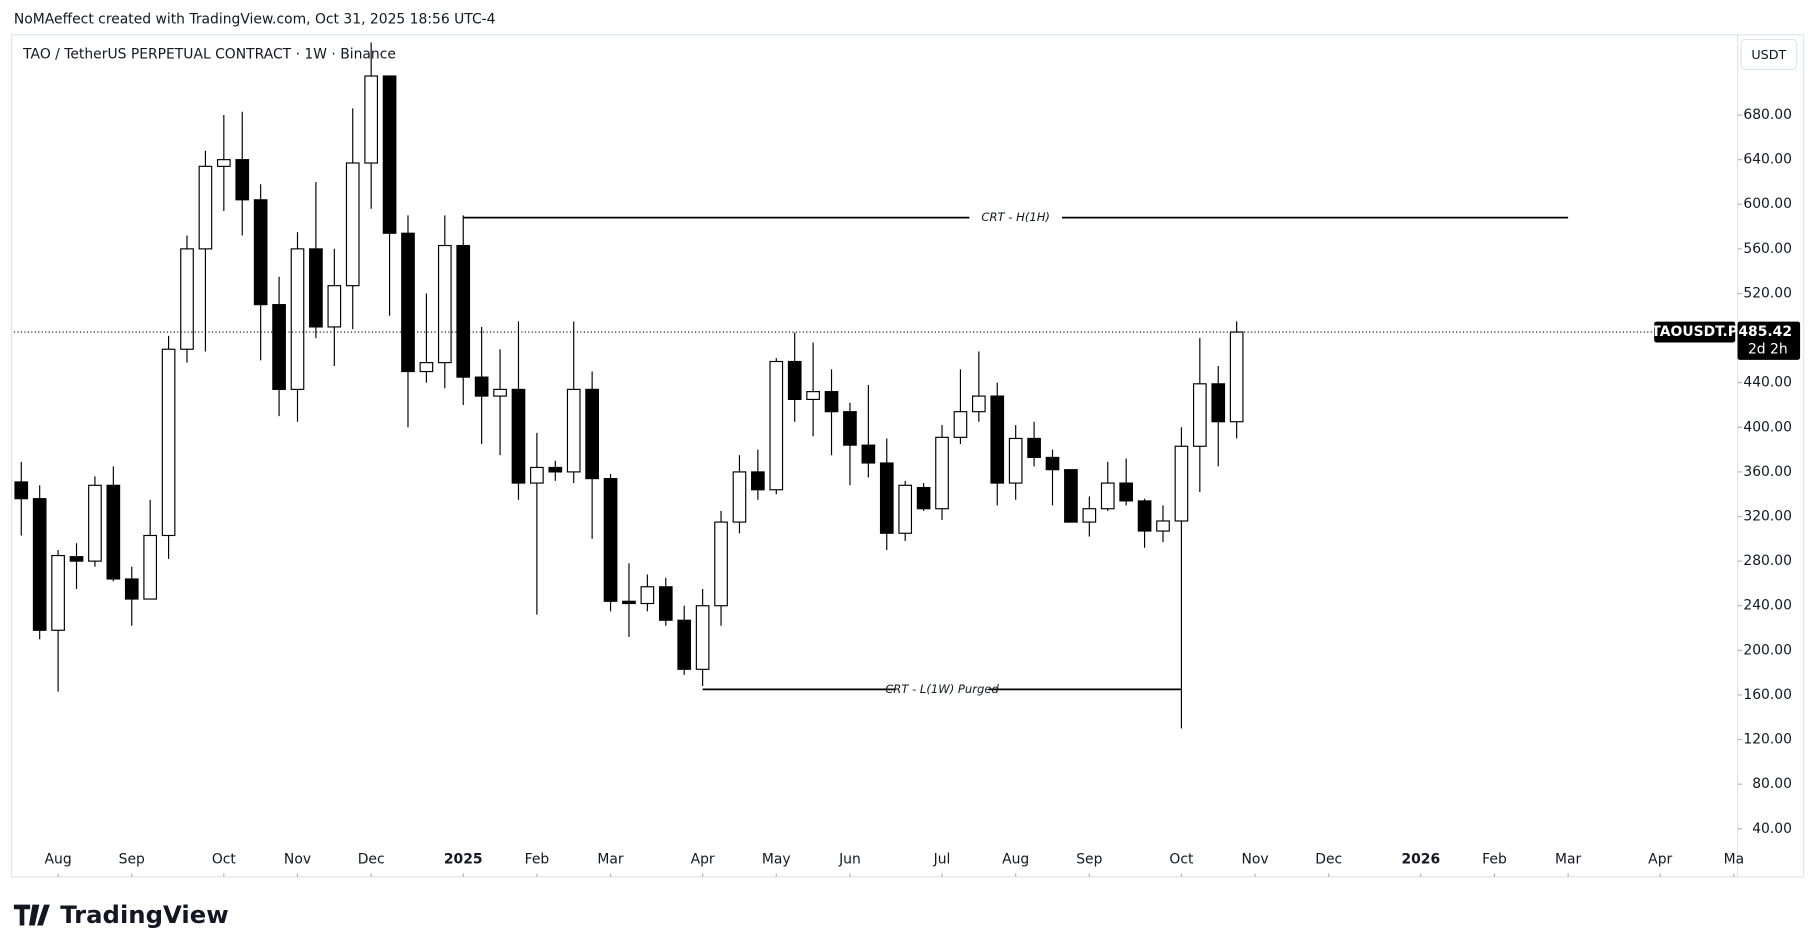 The image size is (1814, 951). Describe the element at coordinates (1767, 160) in the screenshot. I see `y-tick-label: 640.00` at that location.